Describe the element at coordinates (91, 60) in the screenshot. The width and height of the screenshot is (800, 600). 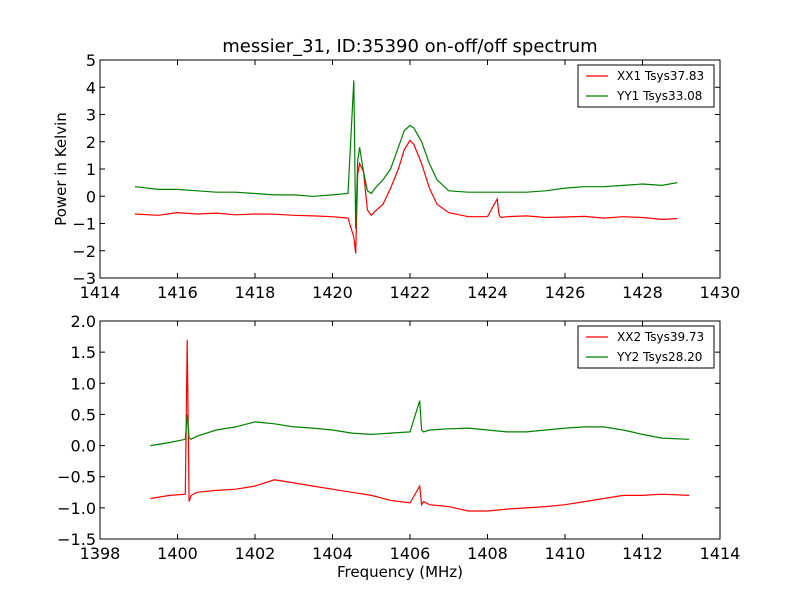
I see `y-tick-label: 5` at that location.